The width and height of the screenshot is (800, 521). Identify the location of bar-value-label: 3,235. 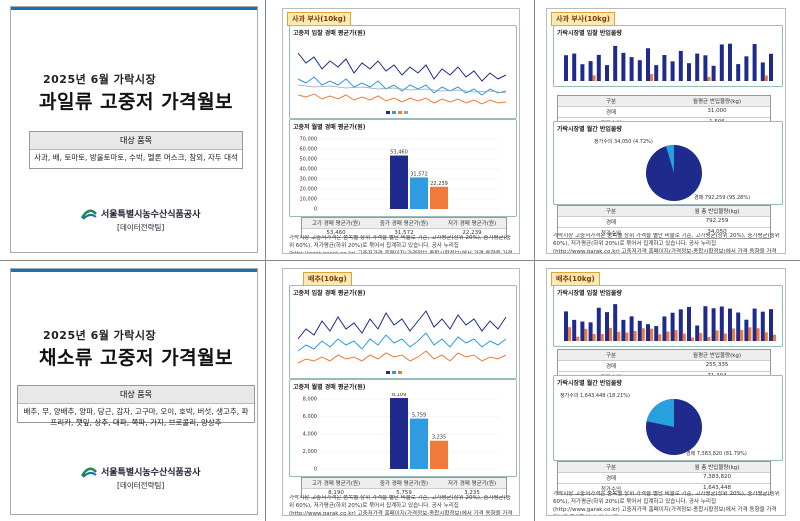
(439, 438).